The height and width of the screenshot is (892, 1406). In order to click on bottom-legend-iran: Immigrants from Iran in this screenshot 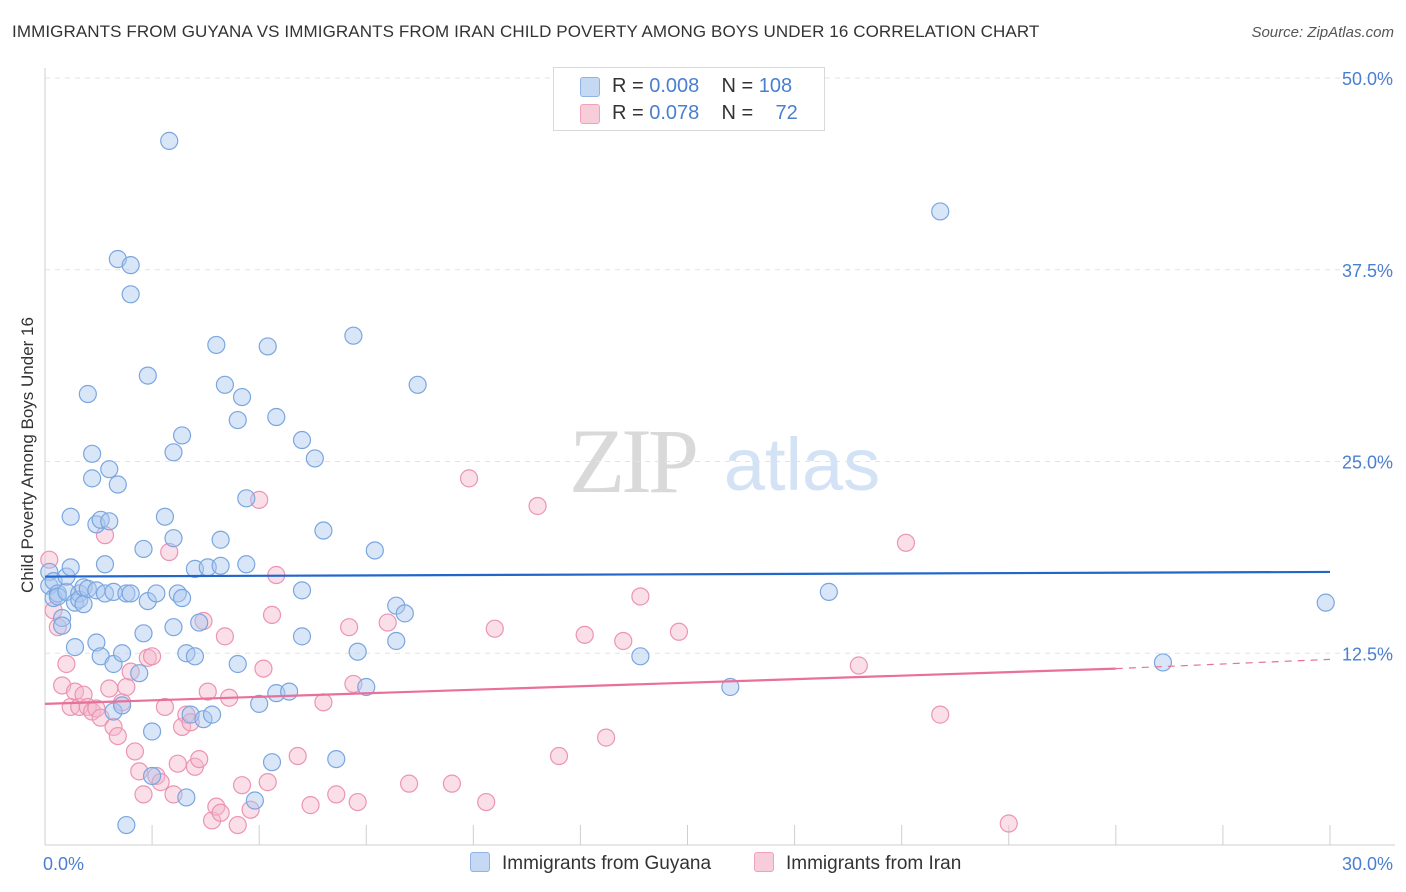, I will do `click(857, 863)`.